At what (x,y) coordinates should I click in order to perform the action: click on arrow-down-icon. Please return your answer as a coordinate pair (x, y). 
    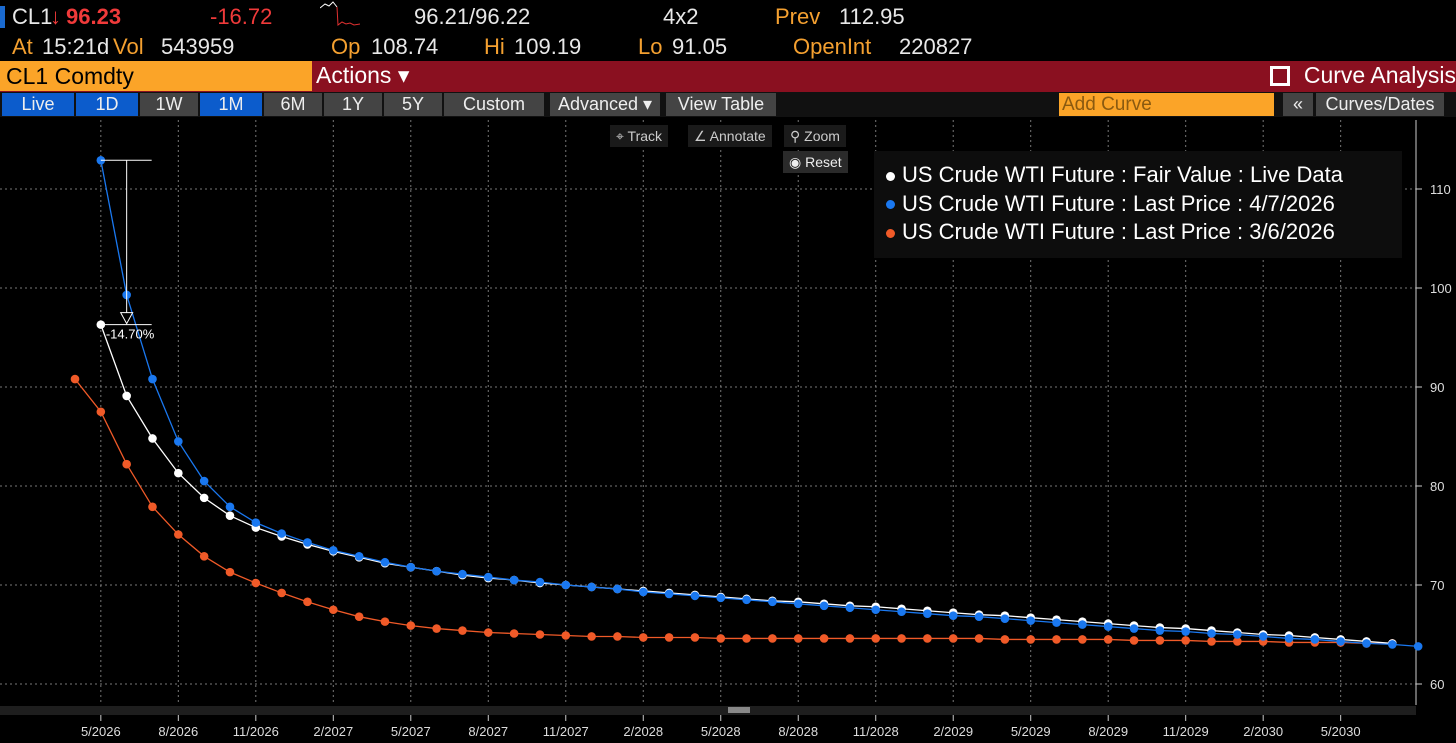
    Looking at the image, I should click on (126, 318).